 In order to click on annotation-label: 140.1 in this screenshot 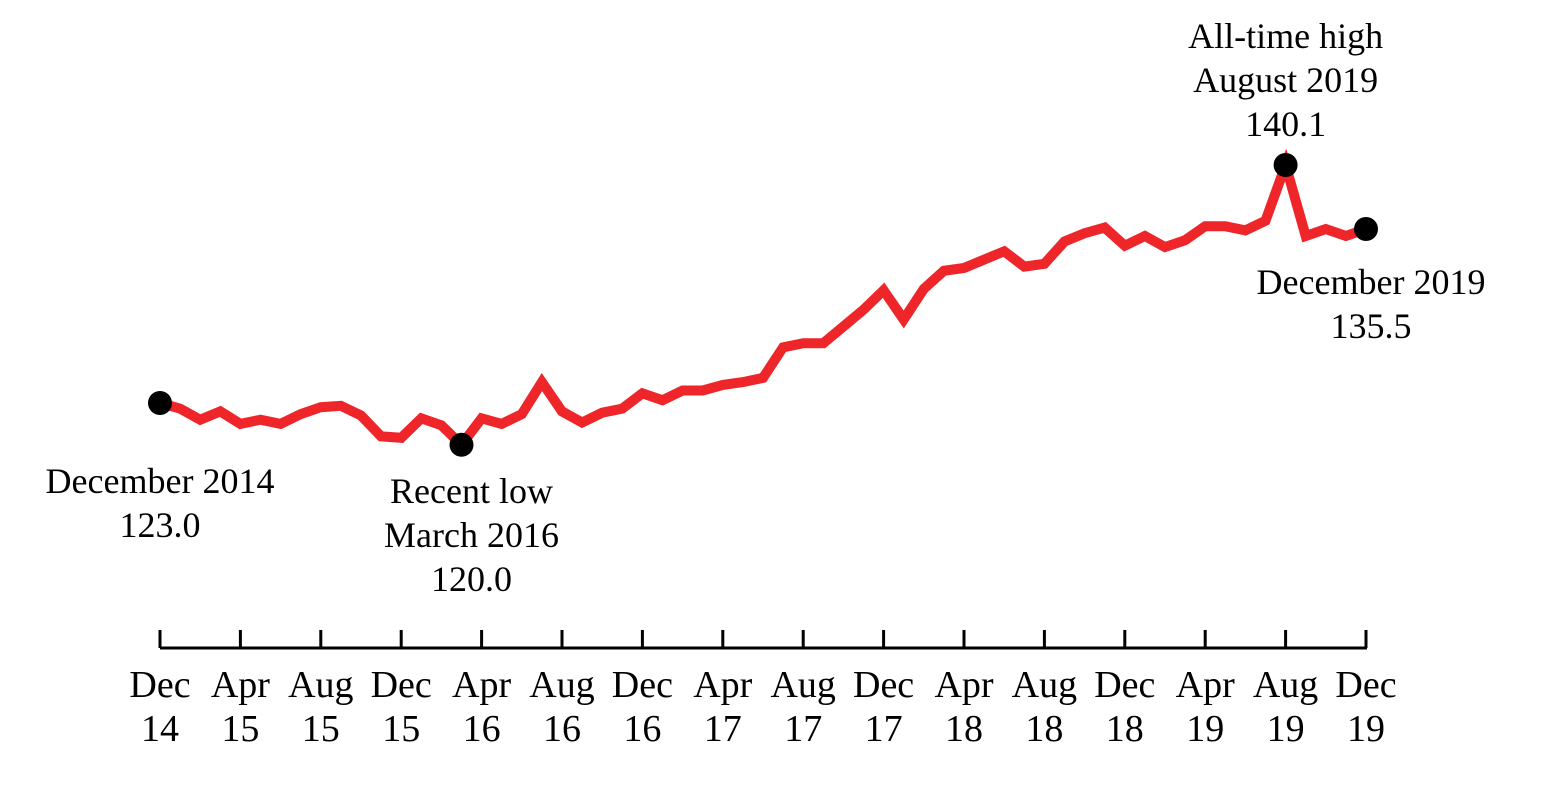, I will do `click(1285, 124)`.